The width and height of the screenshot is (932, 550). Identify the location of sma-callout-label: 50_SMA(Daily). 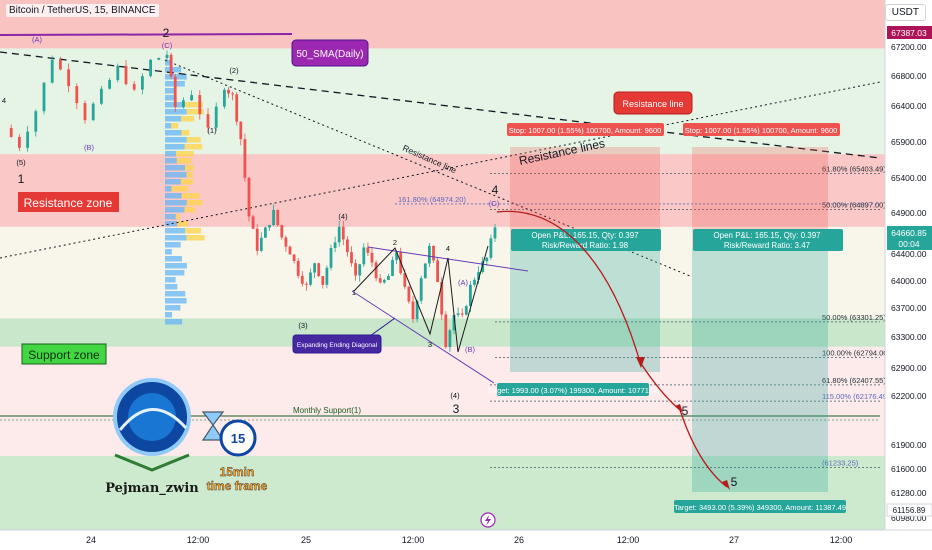
(329, 54).